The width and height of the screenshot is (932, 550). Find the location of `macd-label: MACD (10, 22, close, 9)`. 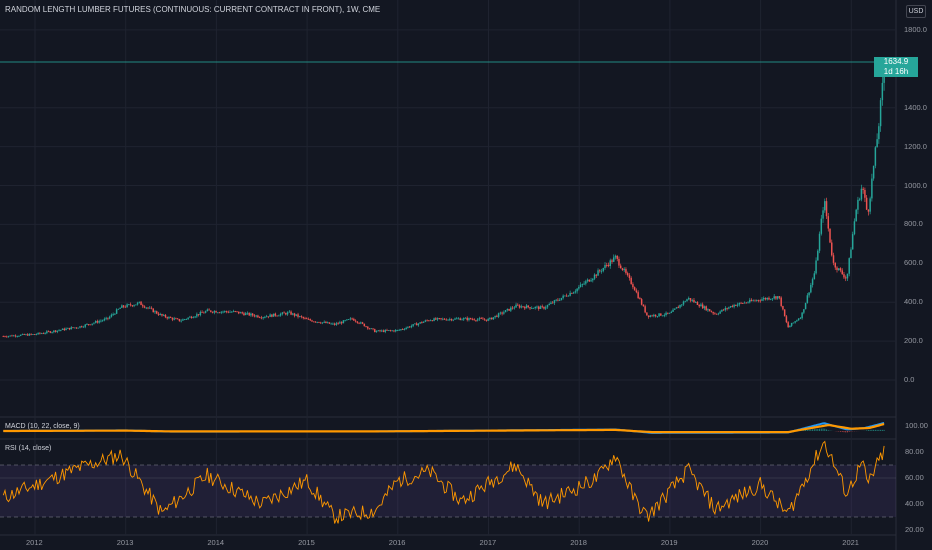

macd-label: MACD (10, 22, close, 9) is located at coordinates (42, 426).